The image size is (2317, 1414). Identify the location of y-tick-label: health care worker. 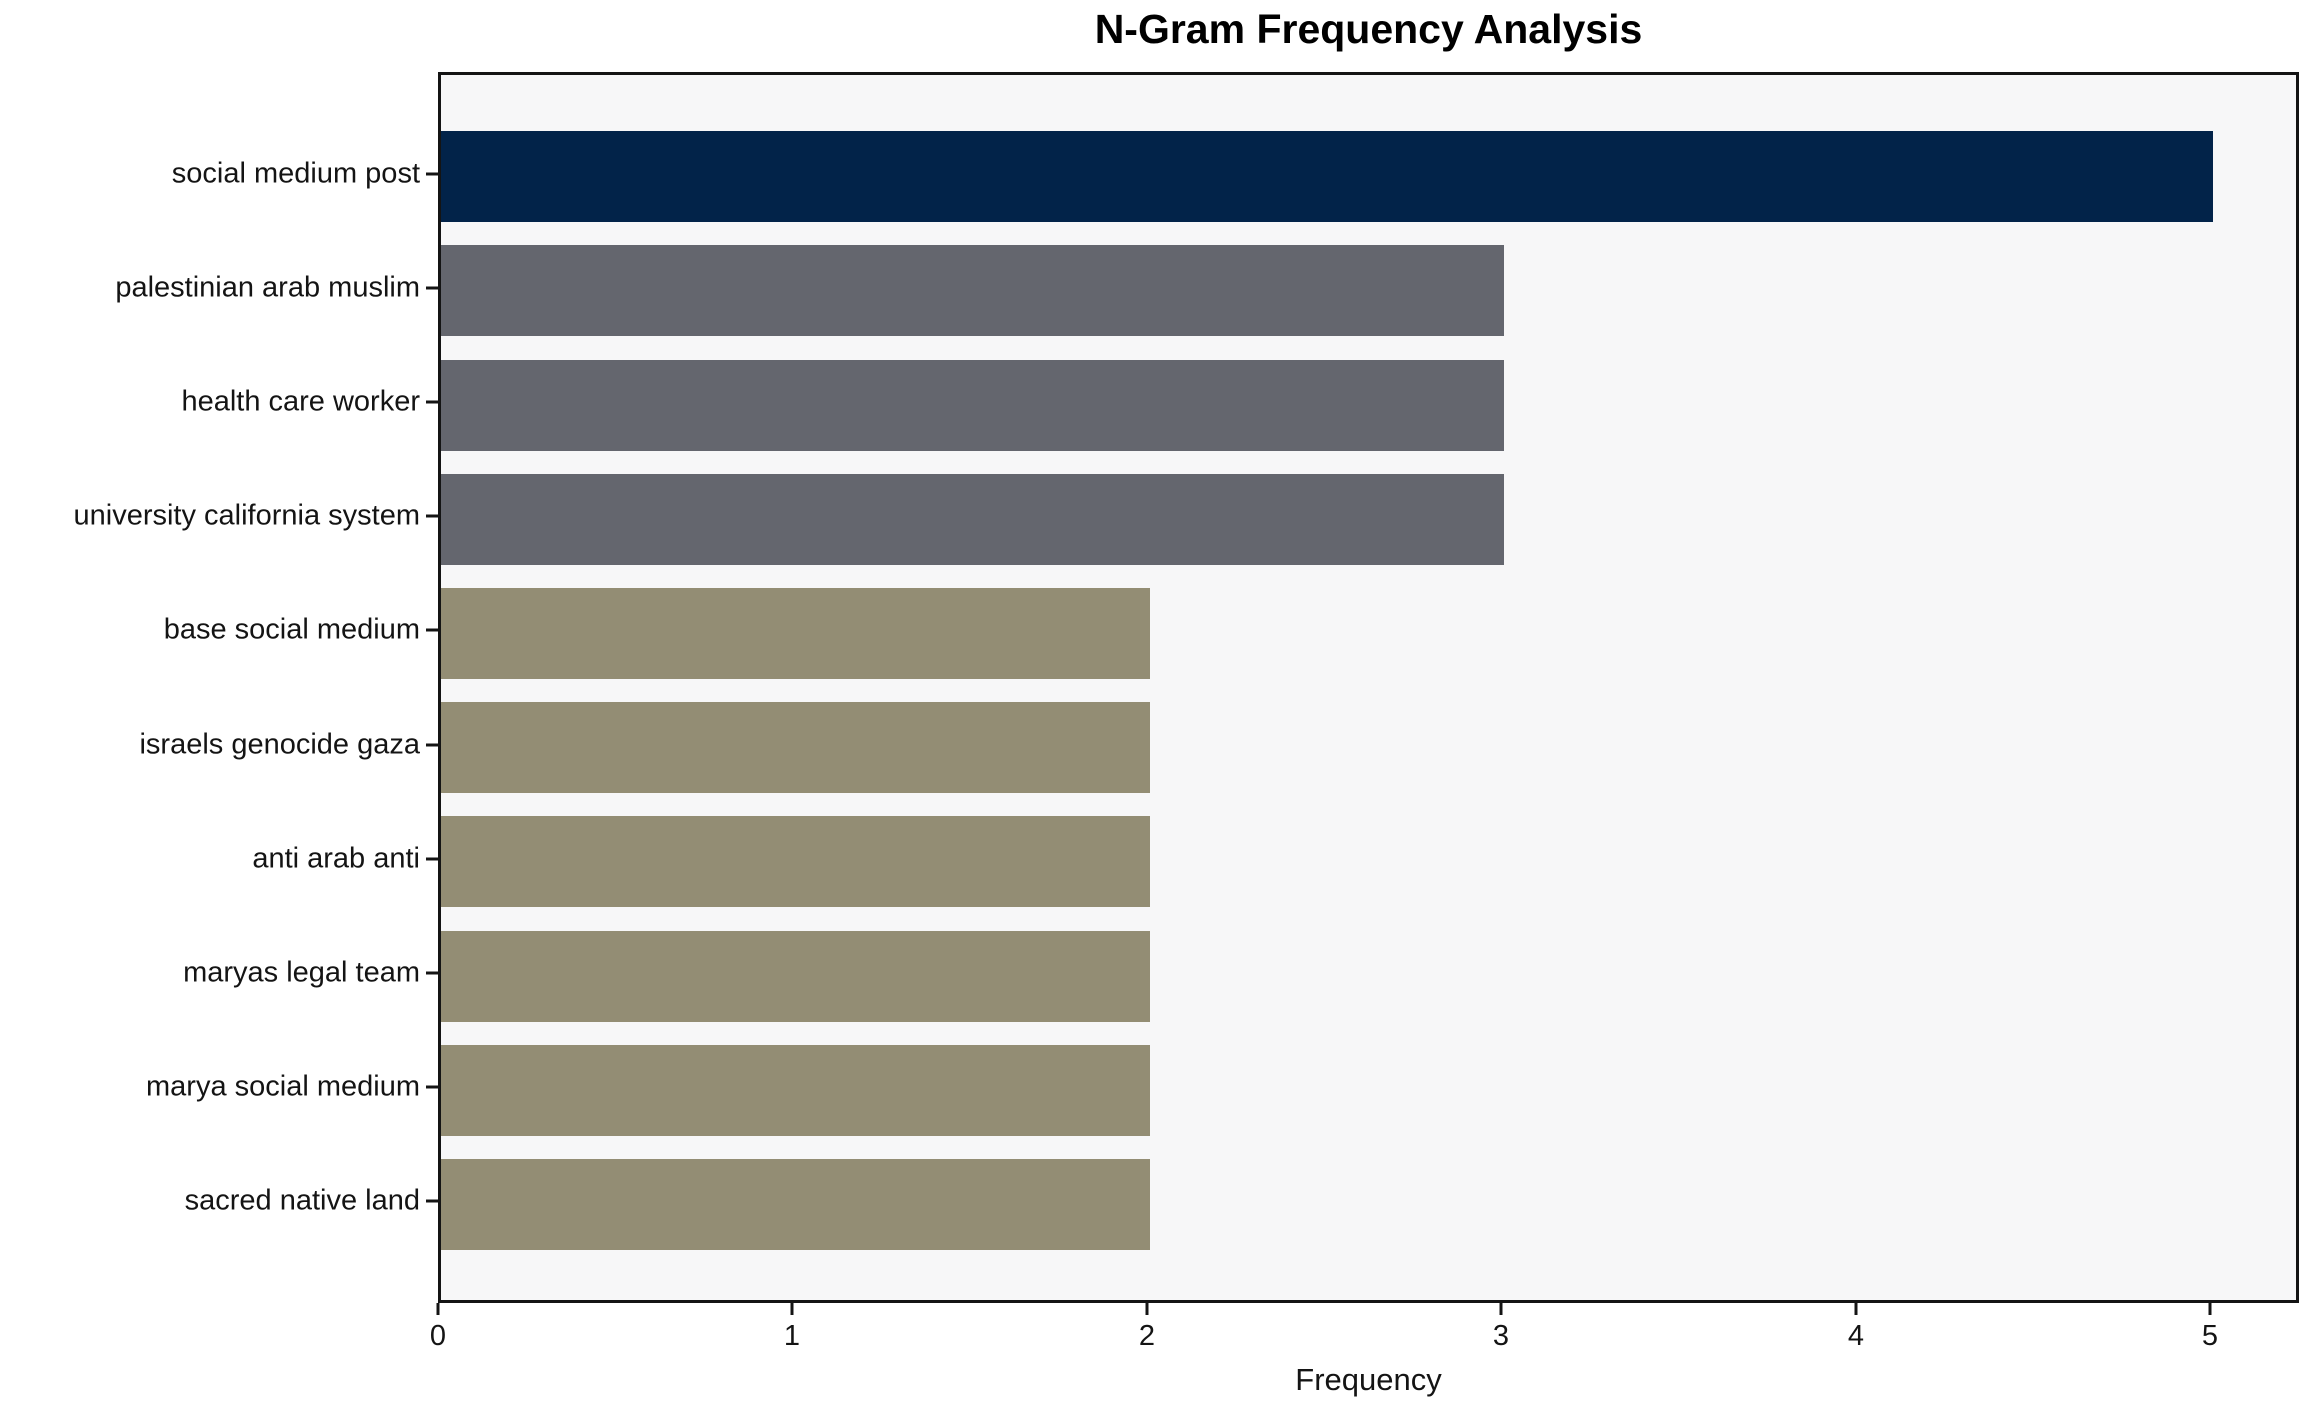
(300, 401).